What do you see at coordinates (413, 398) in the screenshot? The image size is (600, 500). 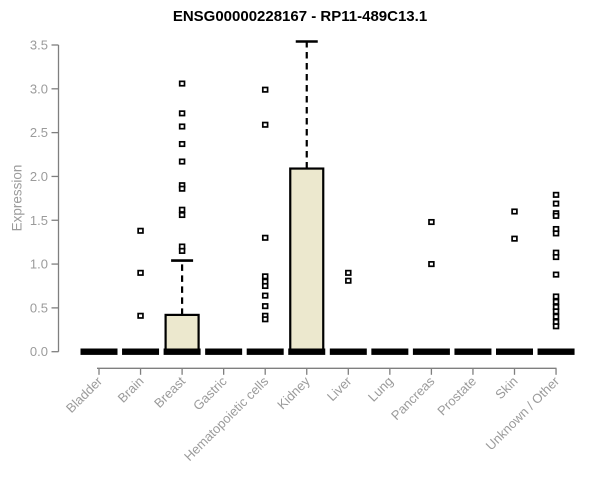 I see `x-tick-label: Pancreas` at bounding box center [413, 398].